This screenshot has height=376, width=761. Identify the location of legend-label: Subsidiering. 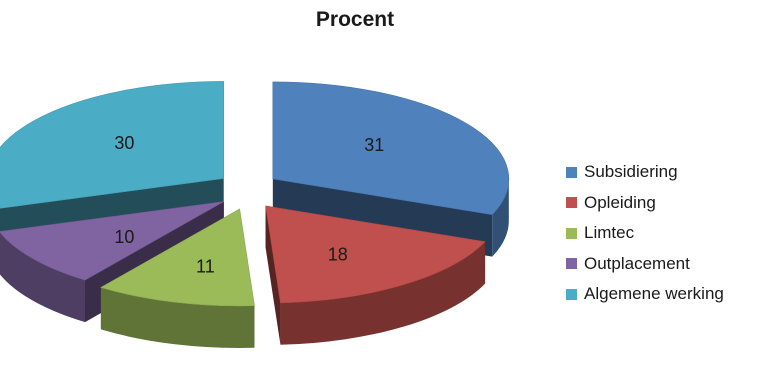
(631, 172).